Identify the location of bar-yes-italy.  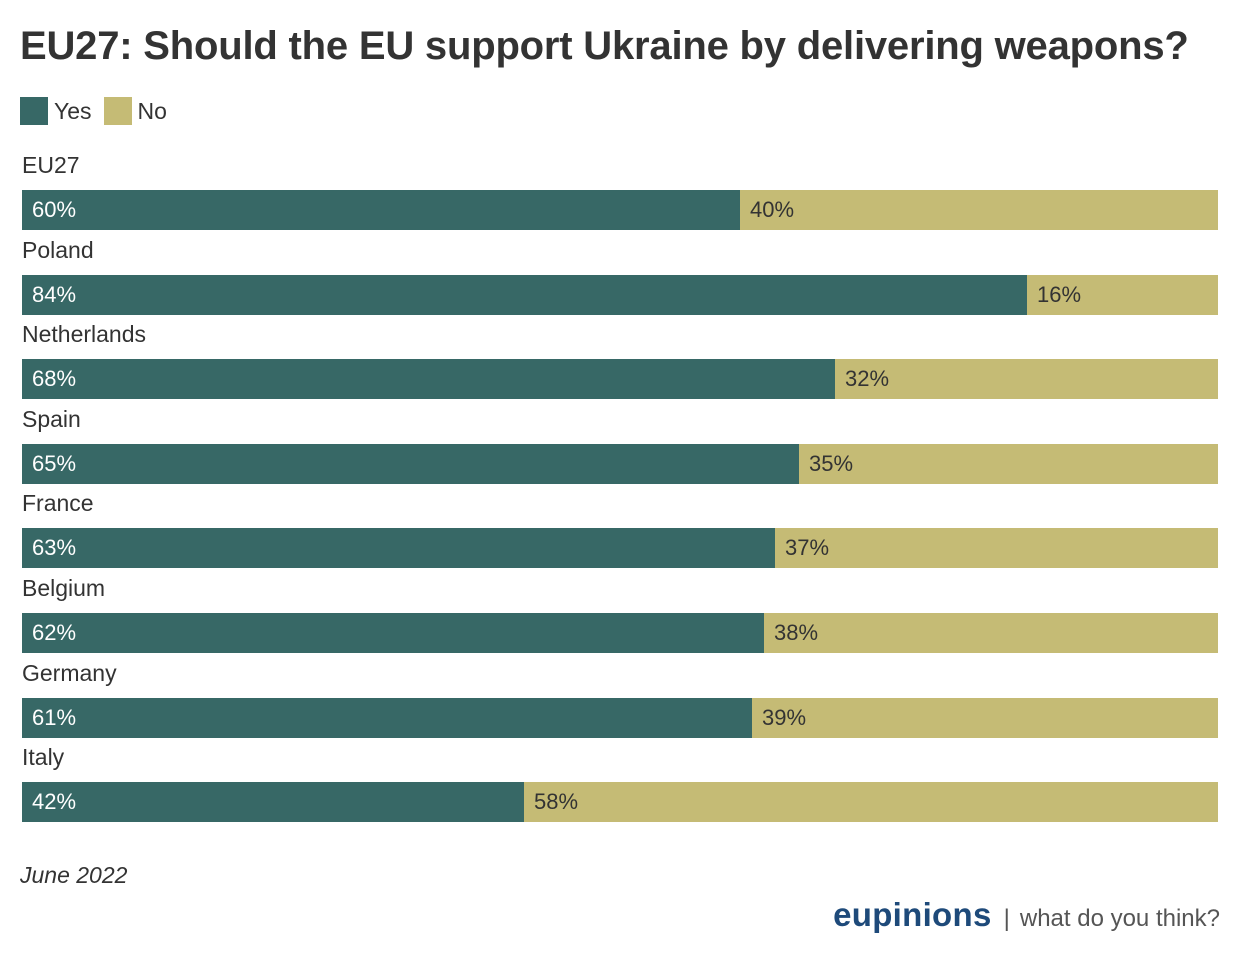
(273, 802).